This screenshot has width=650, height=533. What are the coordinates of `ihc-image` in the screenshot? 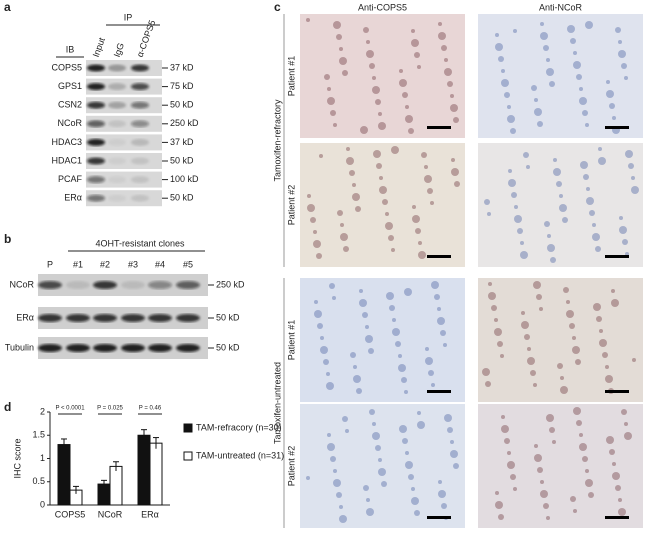 It's located at (382, 466).